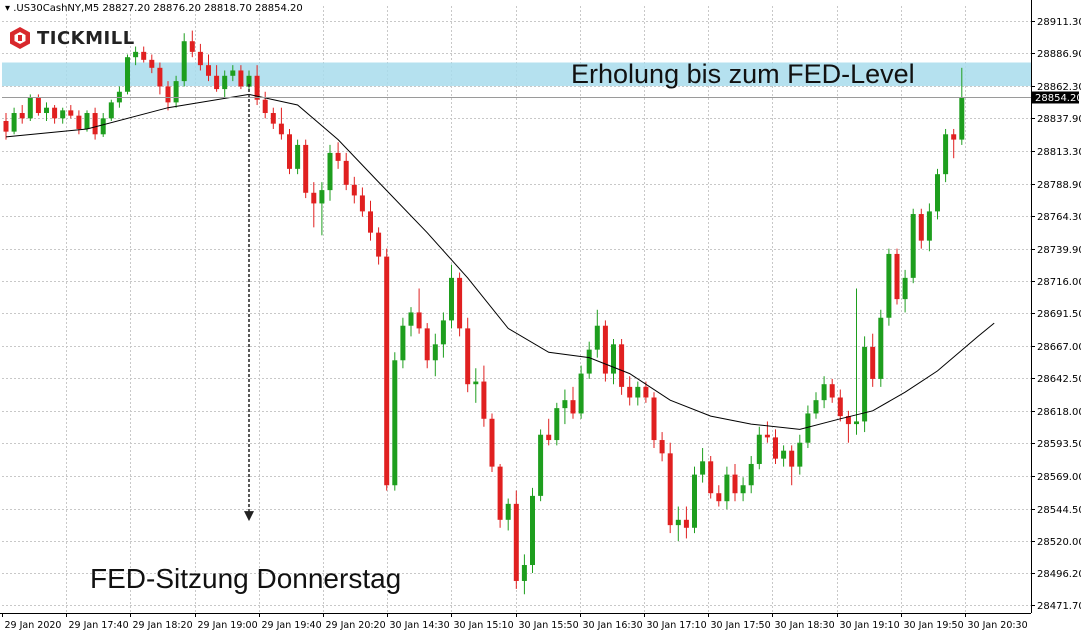 The width and height of the screenshot is (1081, 638). I want to click on y-tick-label: 28593.50, so click(1059, 444).